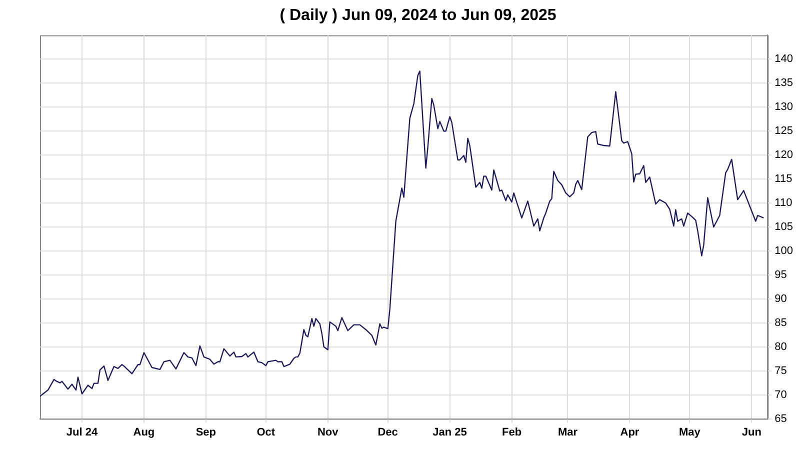 This screenshot has height=466, width=800. Describe the element at coordinates (568, 432) in the screenshot. I see `x-tick-label: Mar` at that location.